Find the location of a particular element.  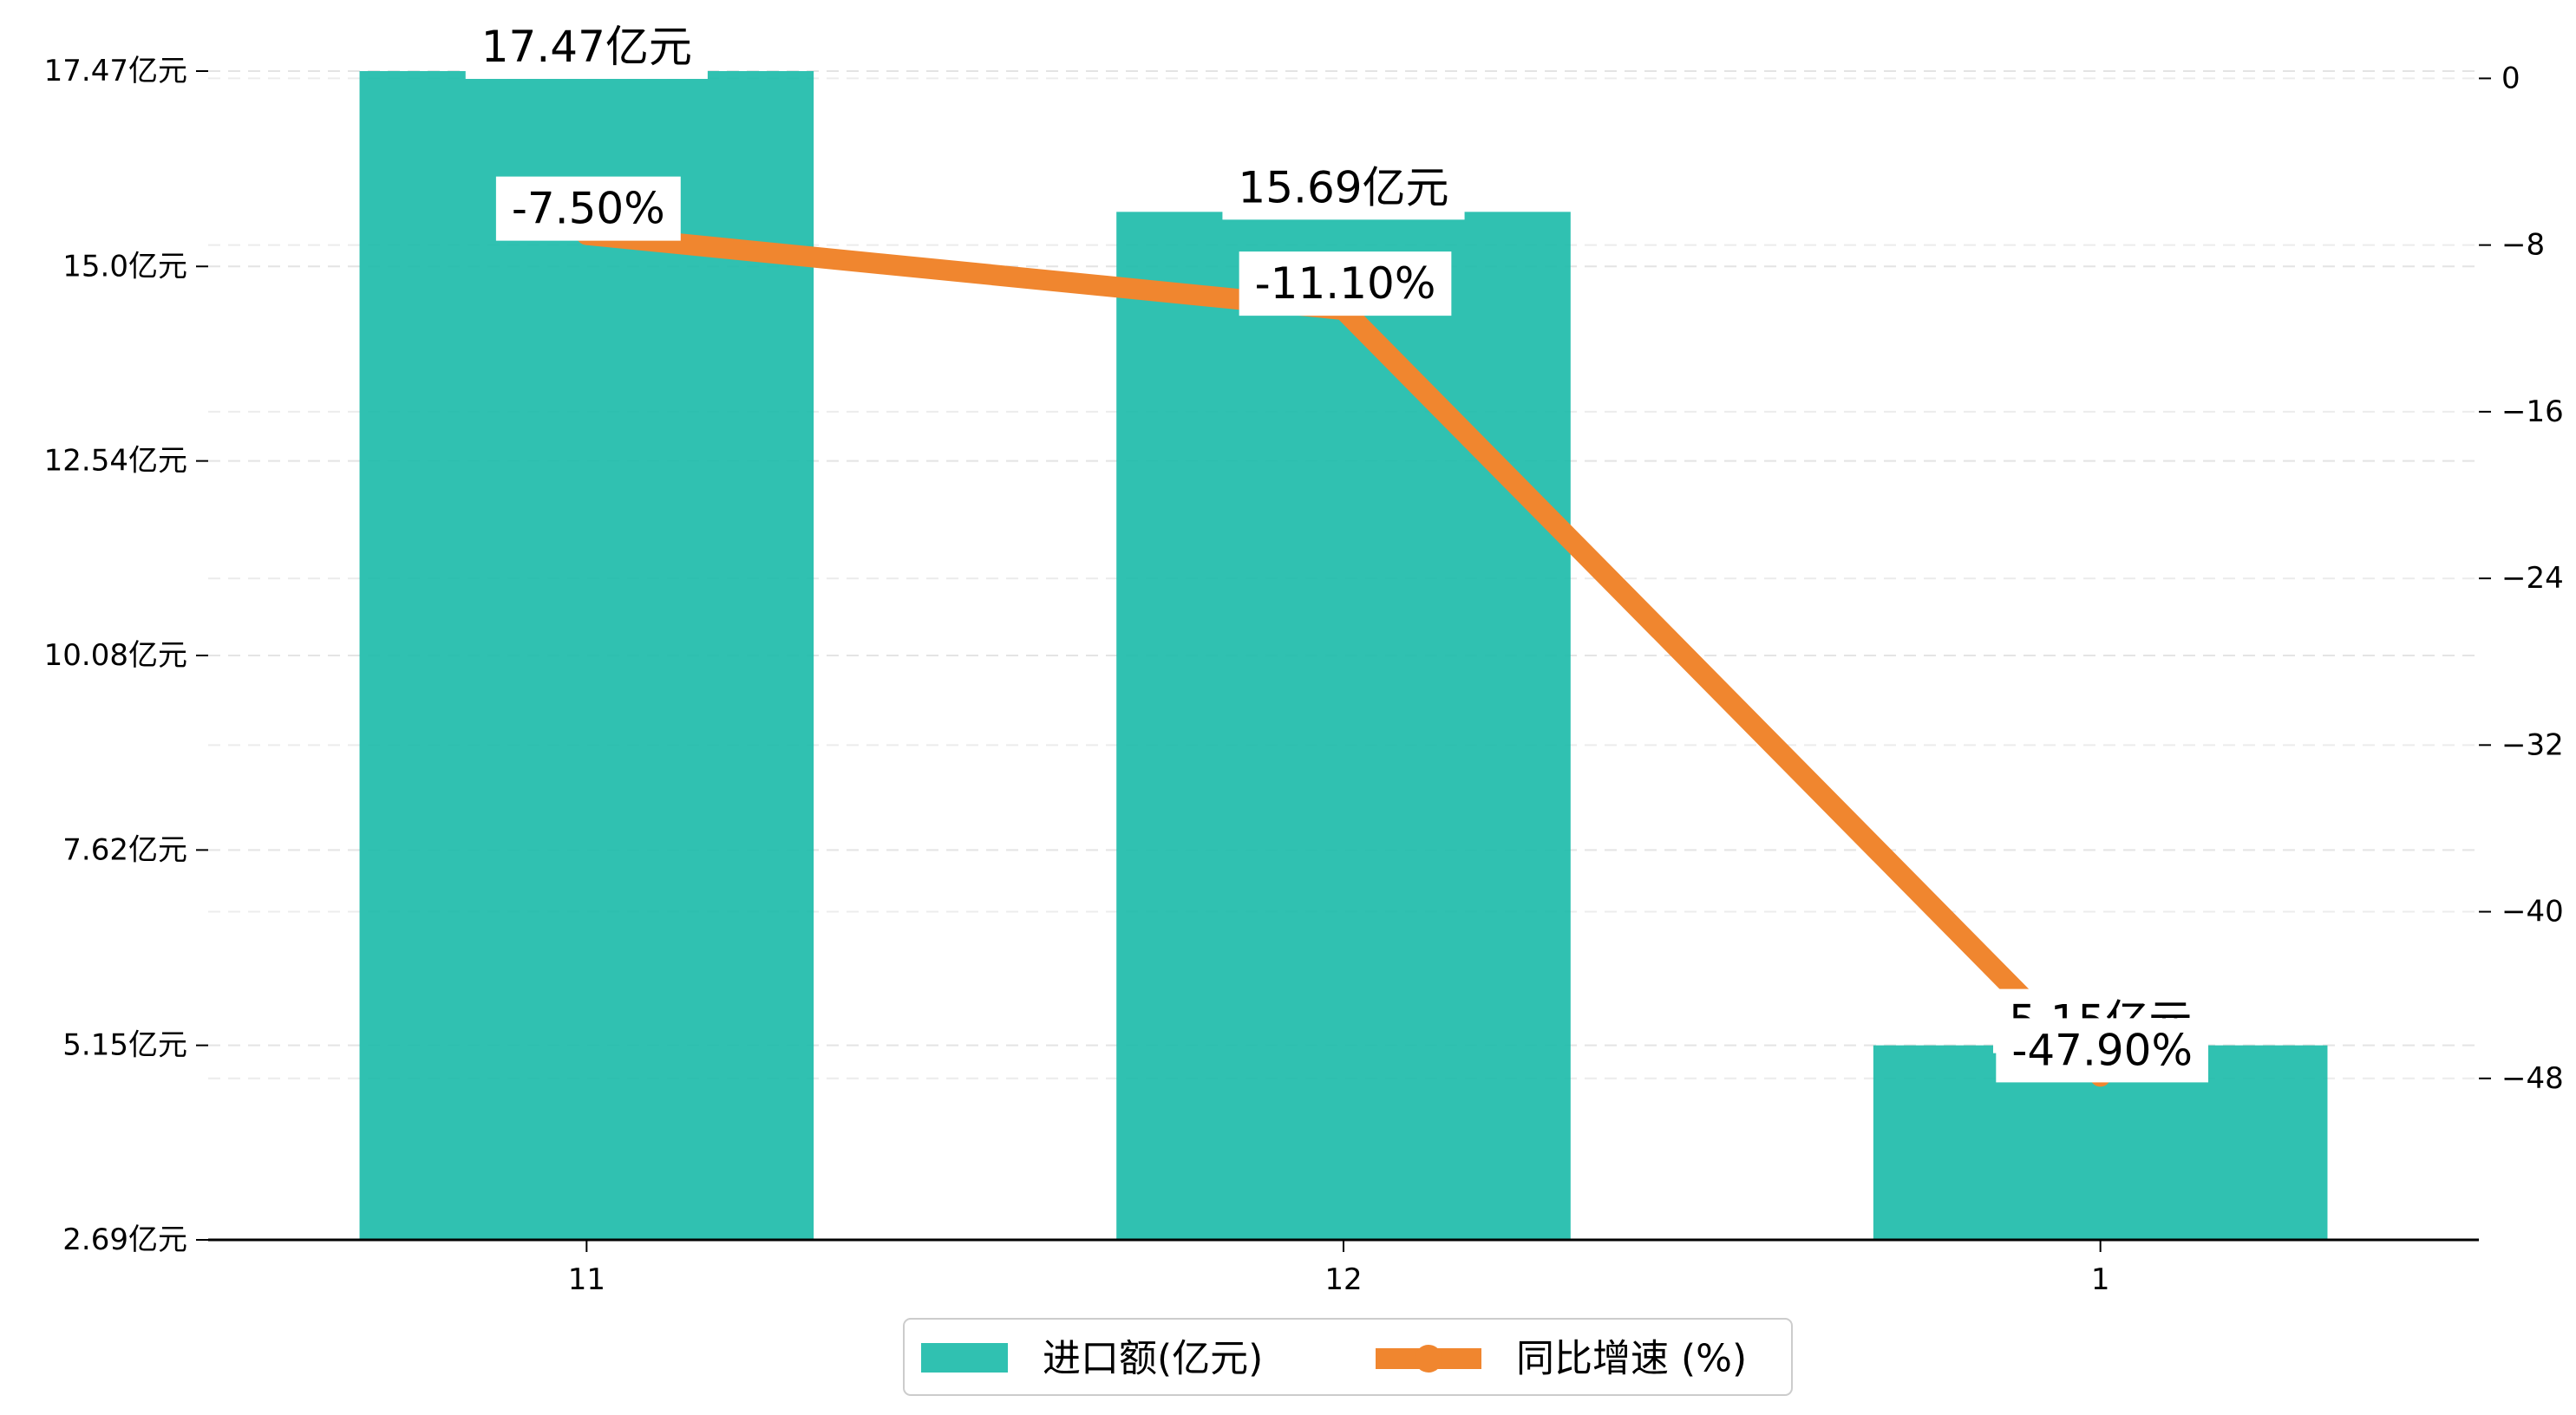

line-value-label-group: -11.10% is located at coordinates (1345, 283).